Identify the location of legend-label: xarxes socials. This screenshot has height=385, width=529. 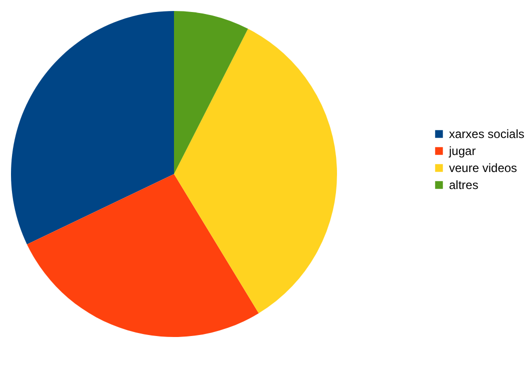
(486, 134).